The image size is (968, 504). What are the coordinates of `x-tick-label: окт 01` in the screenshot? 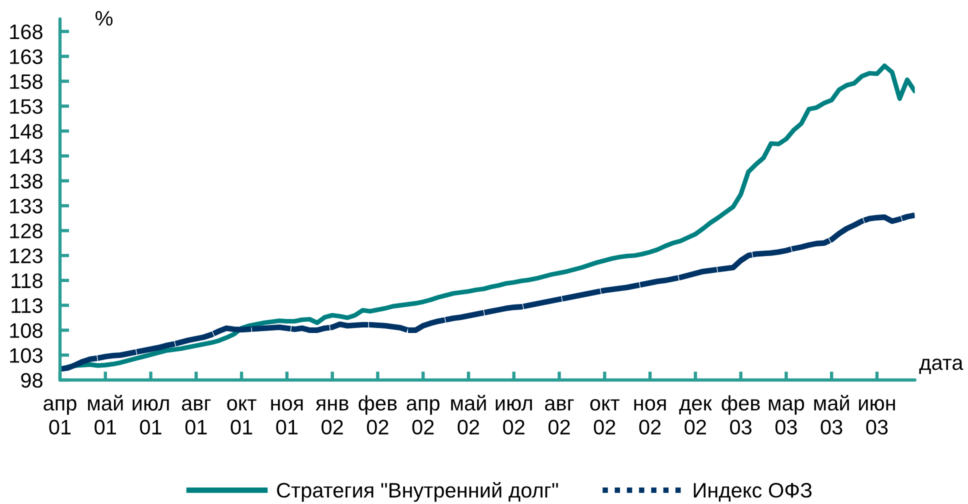 It's located at (241, 417).